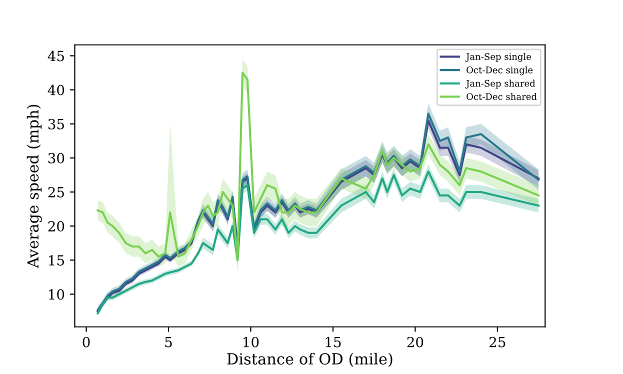 The height and width of the screenshot is (374, 623). I want to click on y-tick-label: 15, so click(56, 260).